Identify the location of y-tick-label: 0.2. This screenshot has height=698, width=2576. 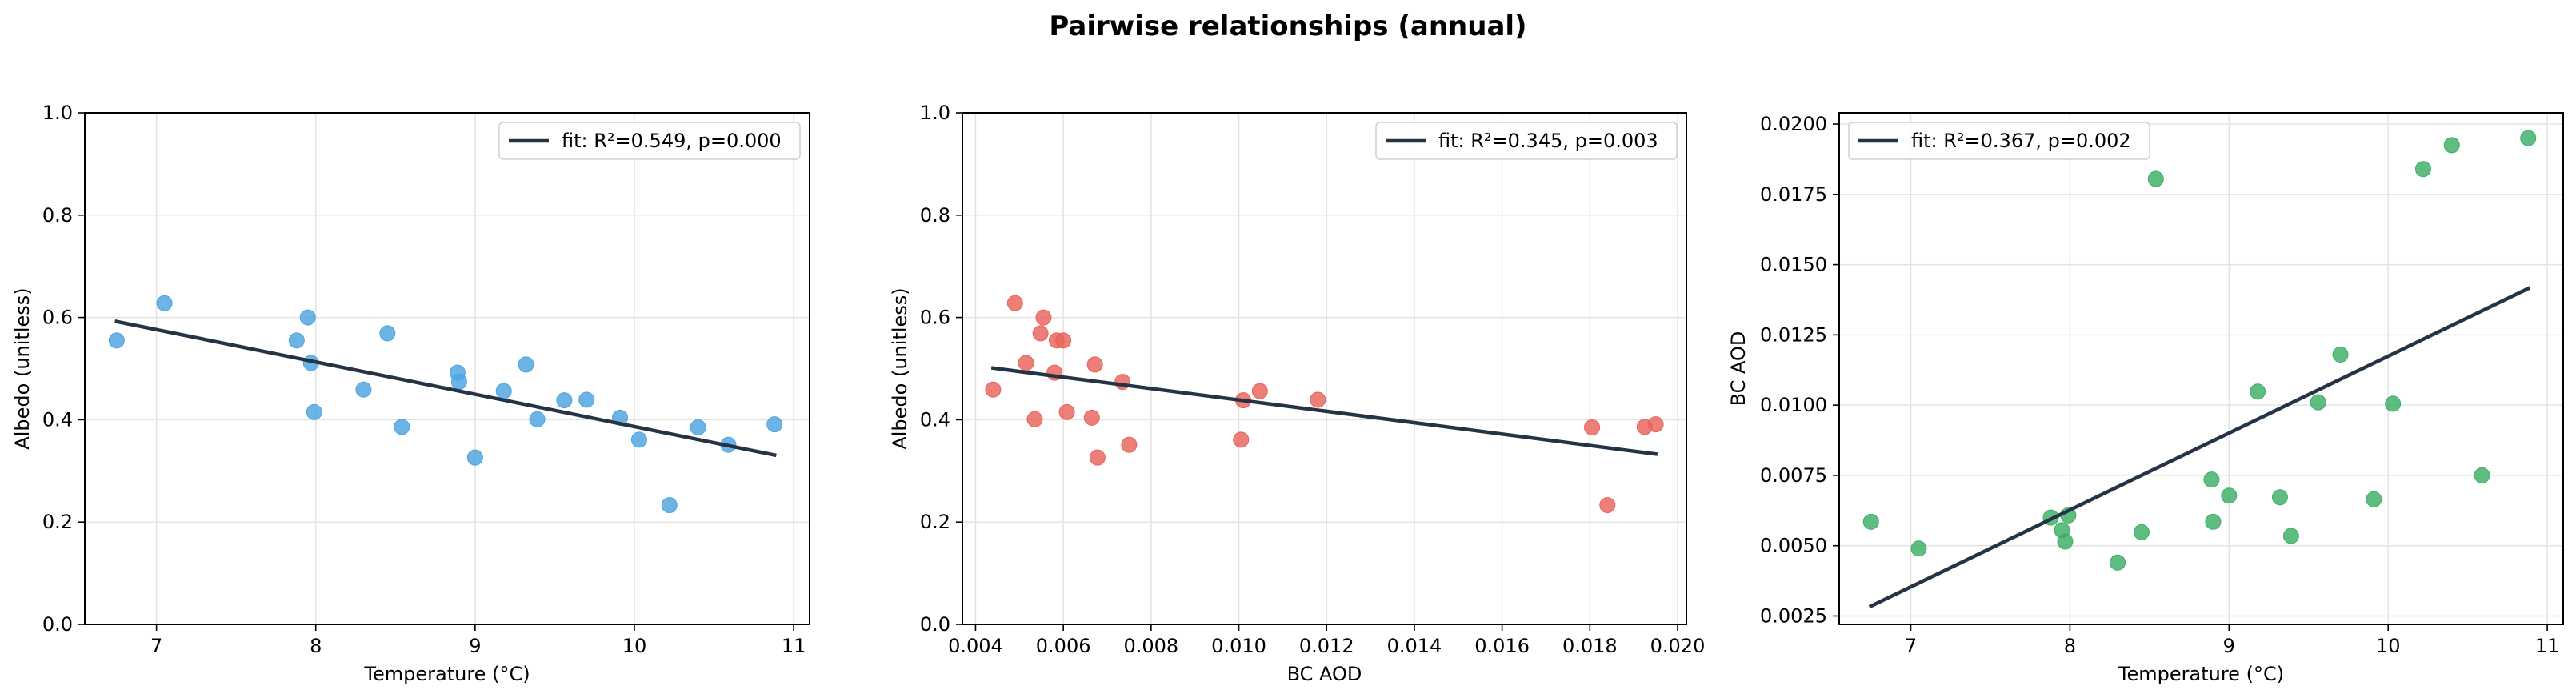
(935, 522).